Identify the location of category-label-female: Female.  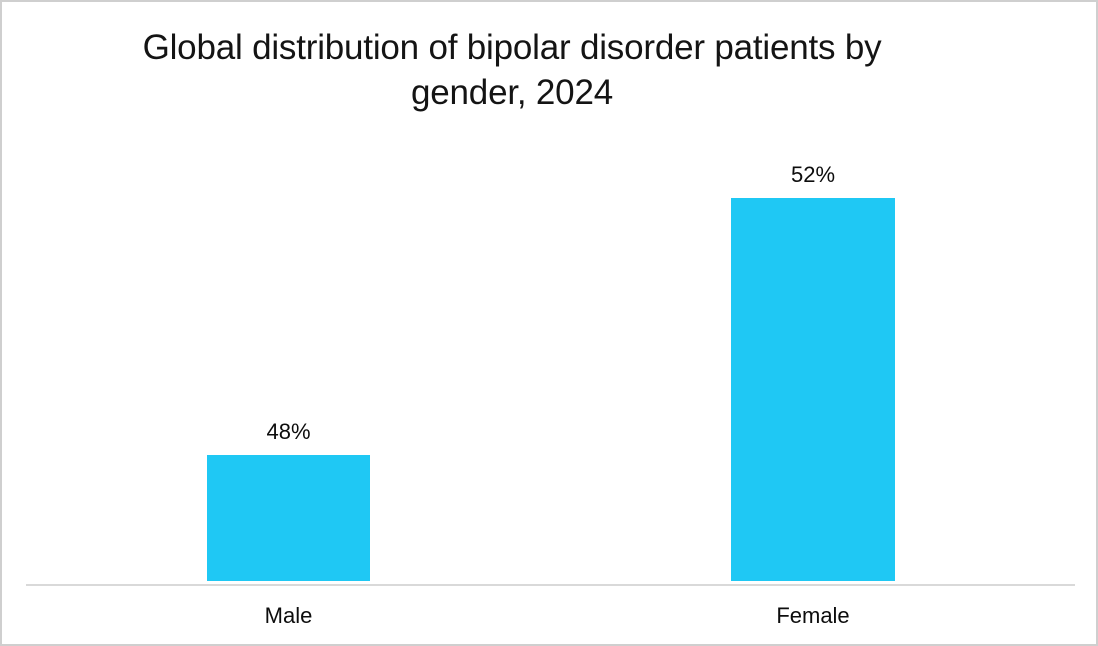
(813, 615).